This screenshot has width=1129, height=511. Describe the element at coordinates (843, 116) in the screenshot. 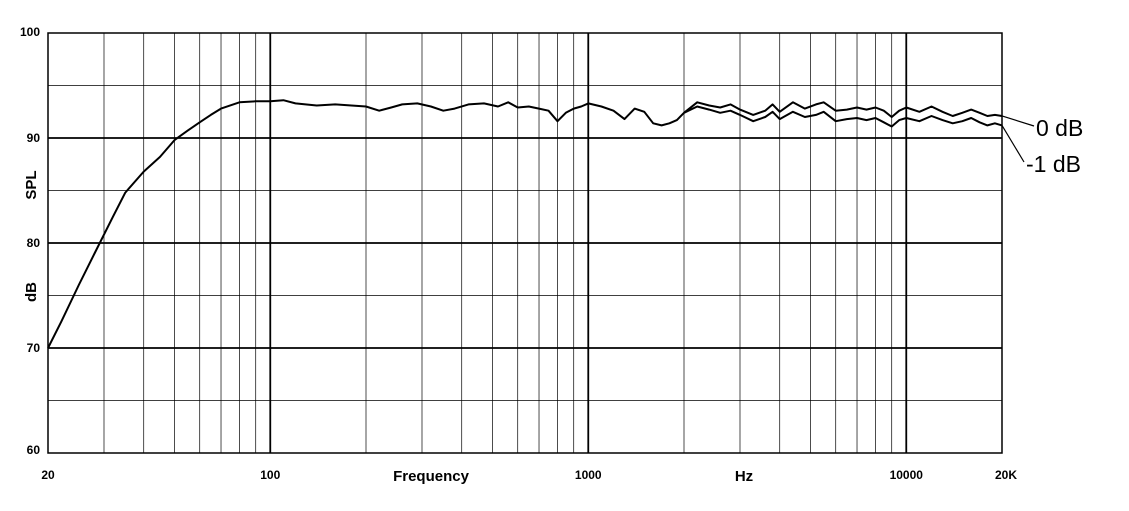

I see `series-line` at that location.